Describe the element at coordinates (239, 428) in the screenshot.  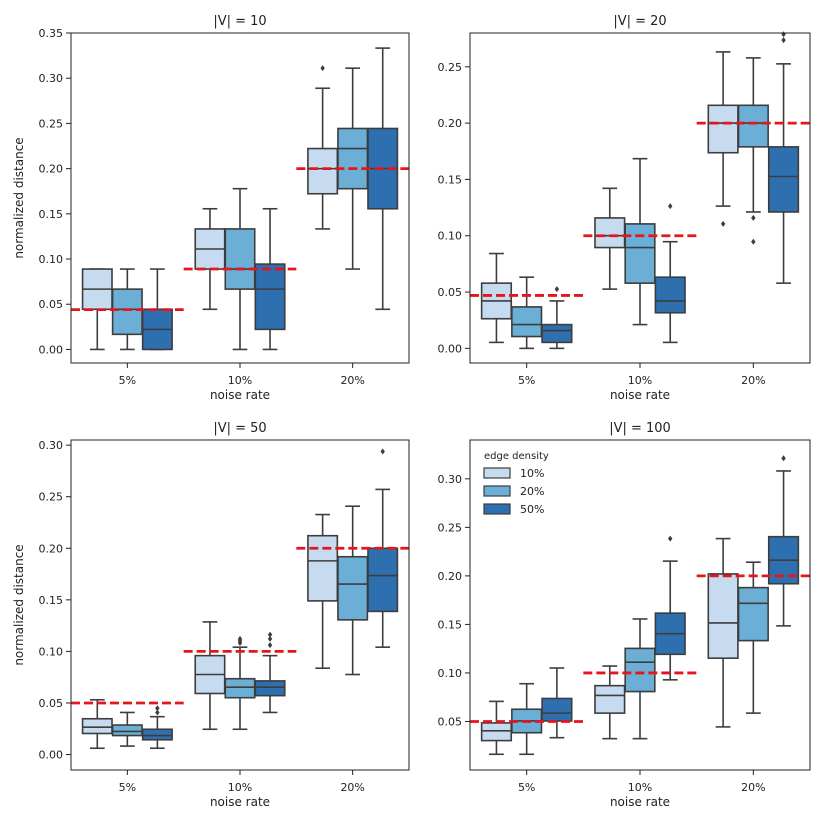
I see `panel-title: |V| = 50` at that location.